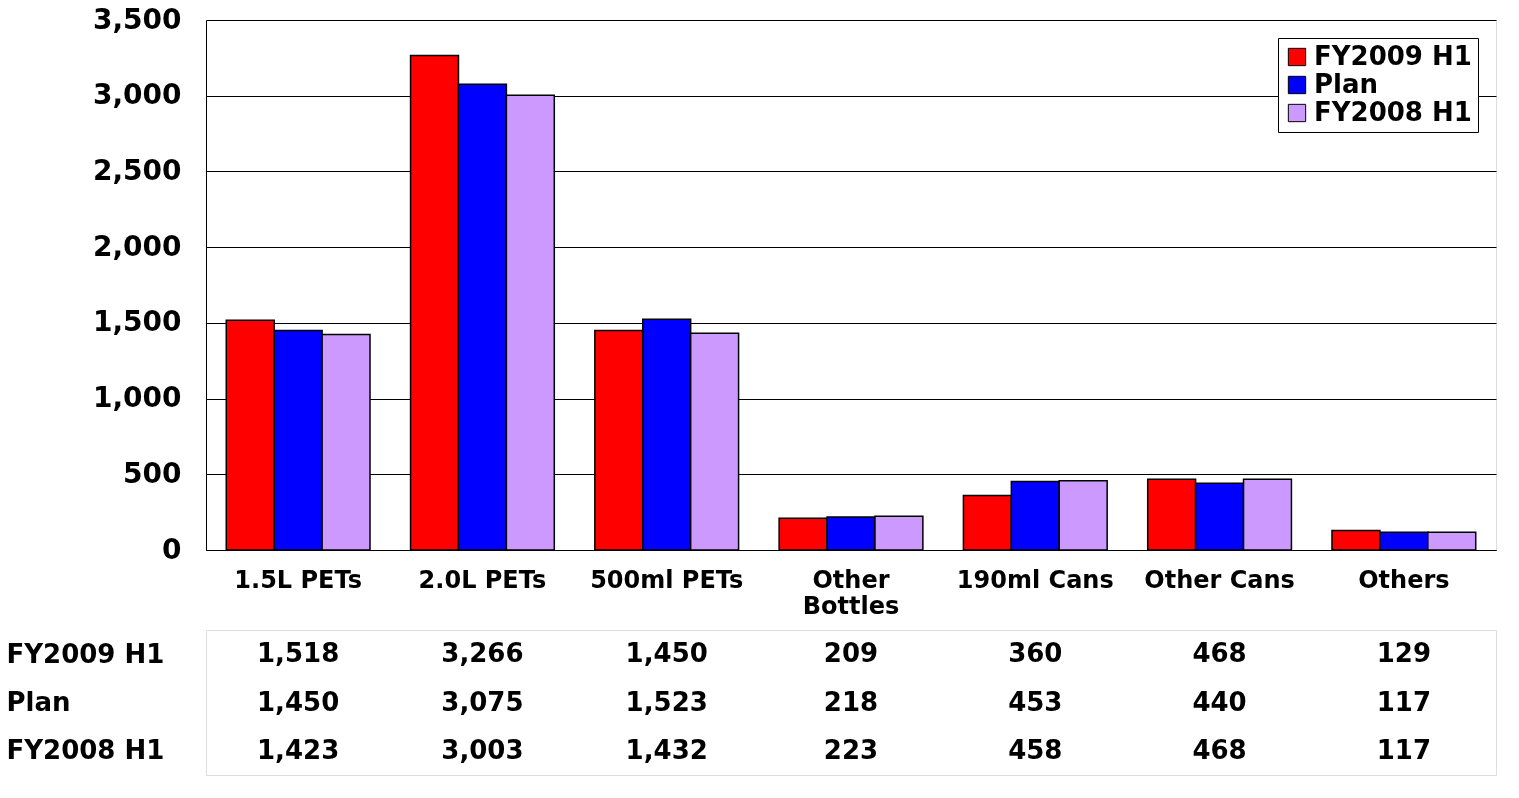  I want to click on x-tick-label: Others, so click(1404, 579).